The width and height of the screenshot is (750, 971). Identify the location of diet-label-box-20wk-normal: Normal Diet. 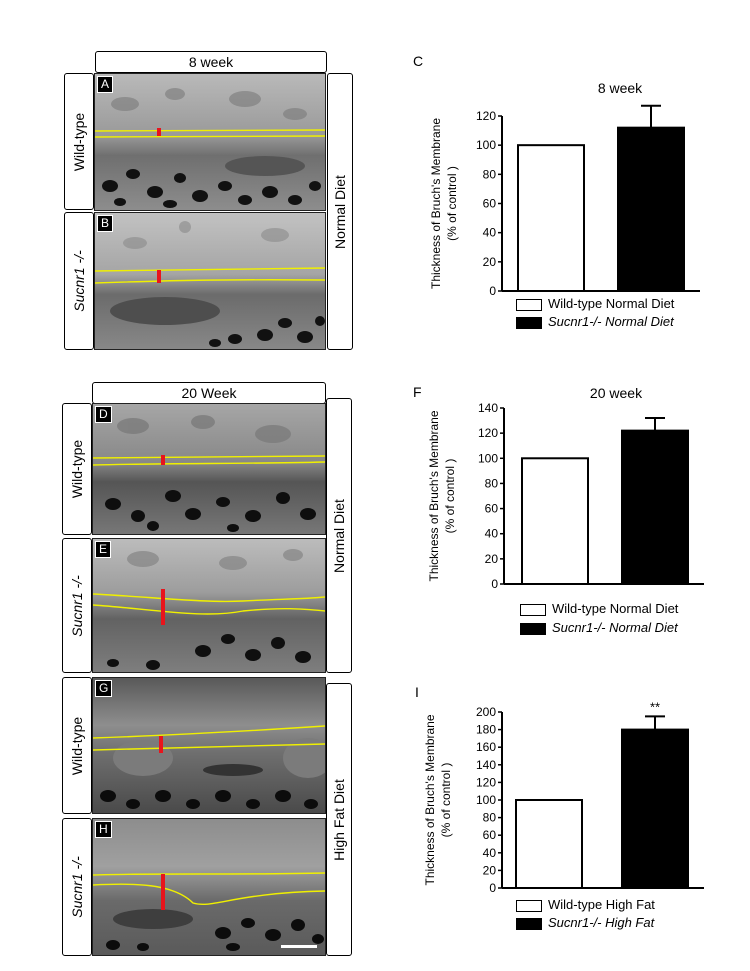
(339, 535).